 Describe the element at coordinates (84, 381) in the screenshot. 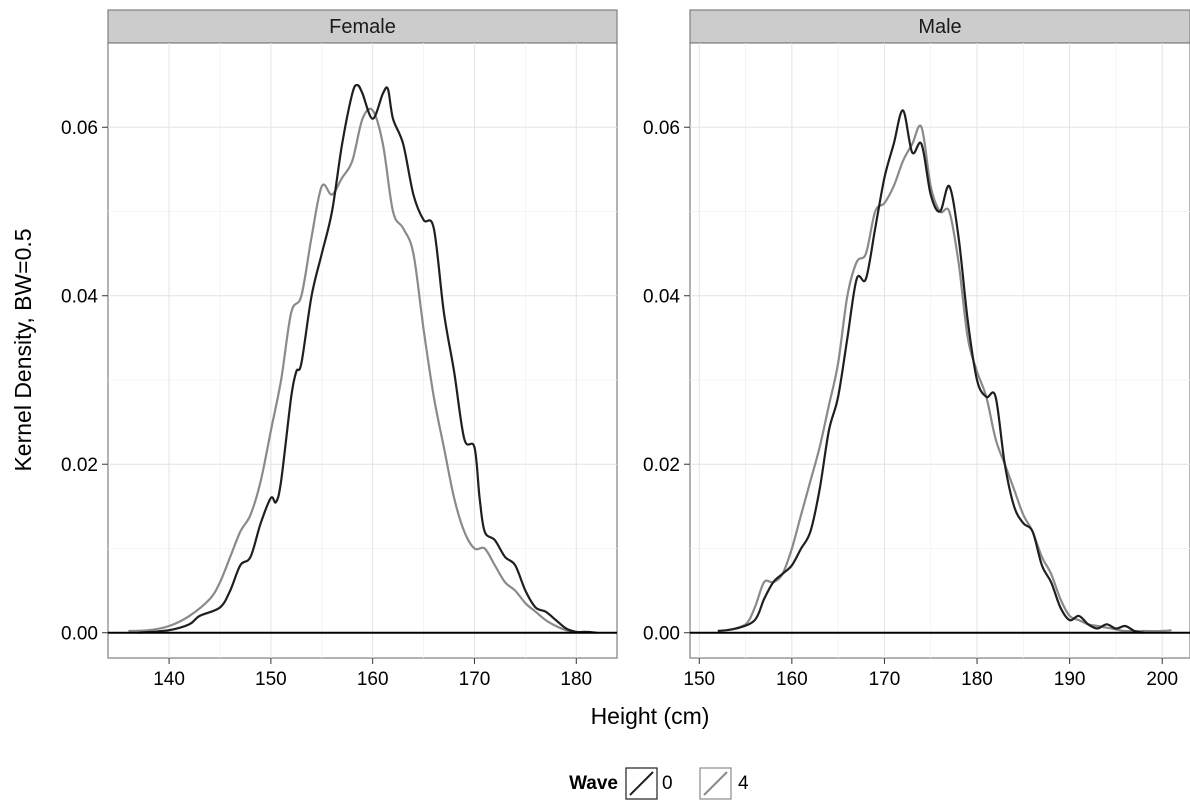

I see `female-y-axis: 0.00 0.02 0.04 0.06` at that location.